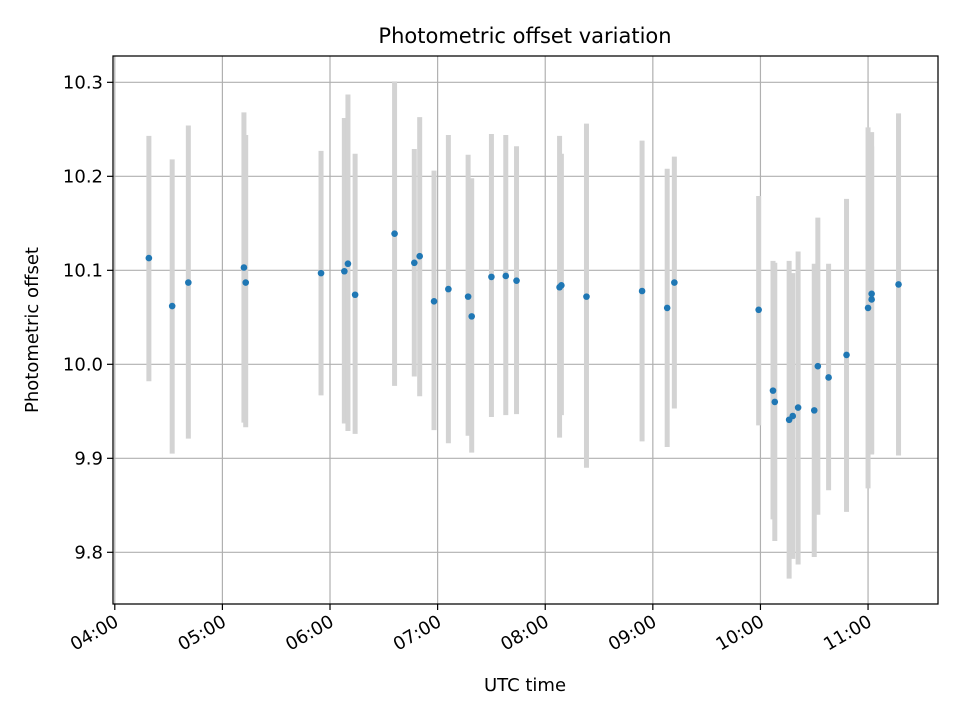 The width and height of the screenshot is (960, 724). Describe the element at coordinates (83, 270) in the screenshot. I see `y-tick-label: 10.1` at that location.